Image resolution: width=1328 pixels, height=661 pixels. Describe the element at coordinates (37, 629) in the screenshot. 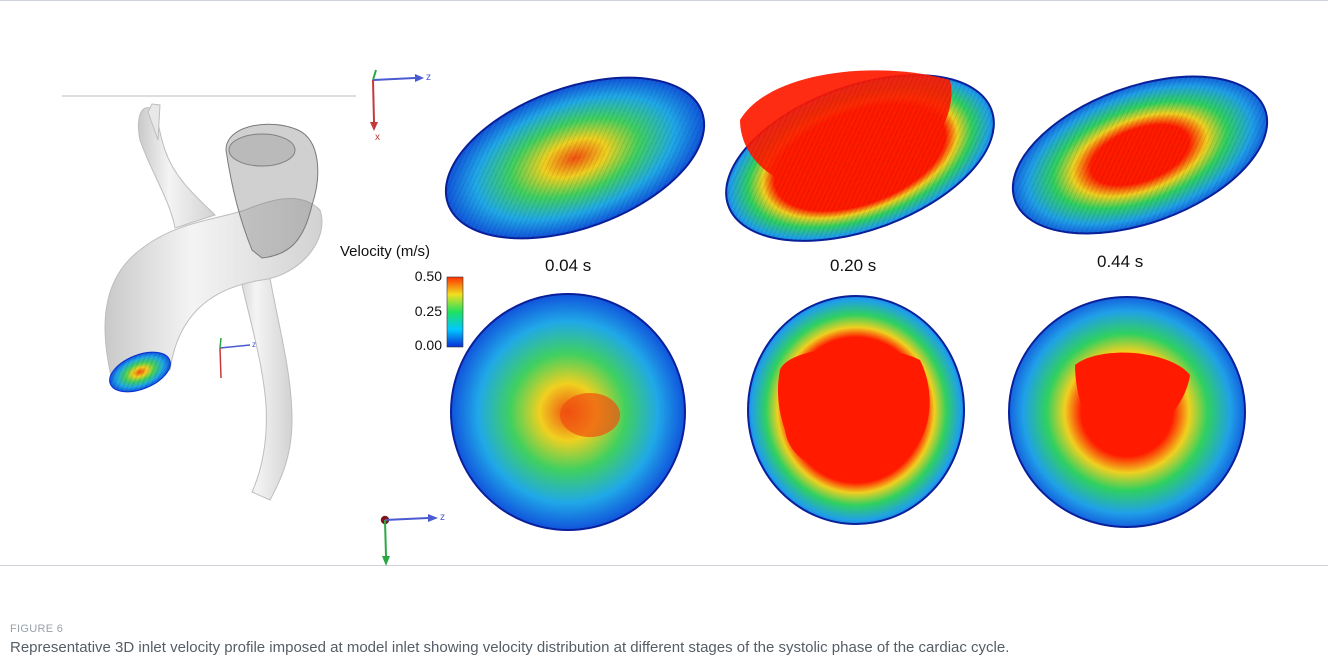

I see `figure-label: FIGURE 6` at that location.